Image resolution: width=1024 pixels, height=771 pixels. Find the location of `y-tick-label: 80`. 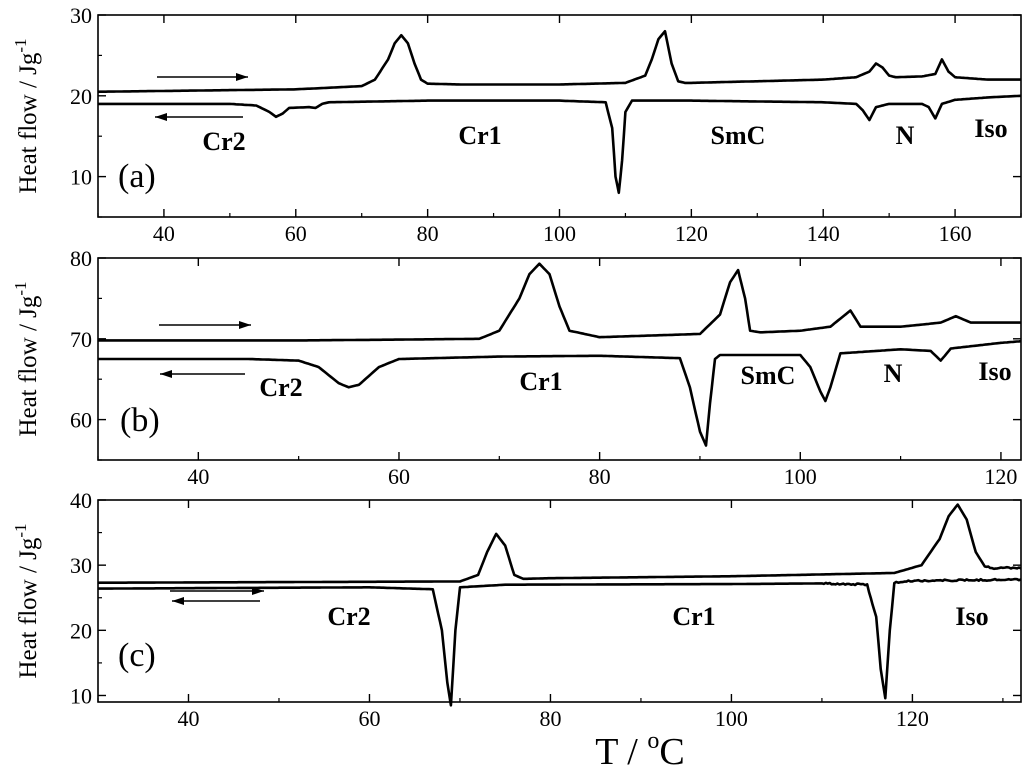

y-tick-label: 80 is located at coordinates (81, 258).